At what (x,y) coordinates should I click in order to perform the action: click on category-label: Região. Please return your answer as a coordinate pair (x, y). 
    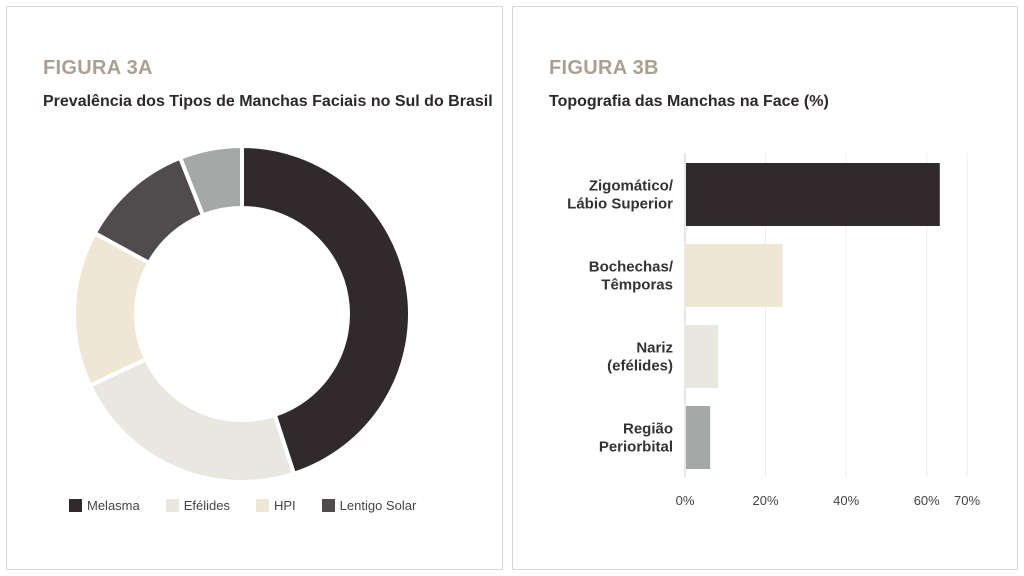
    Looking at the image, I should click on (648, 429).